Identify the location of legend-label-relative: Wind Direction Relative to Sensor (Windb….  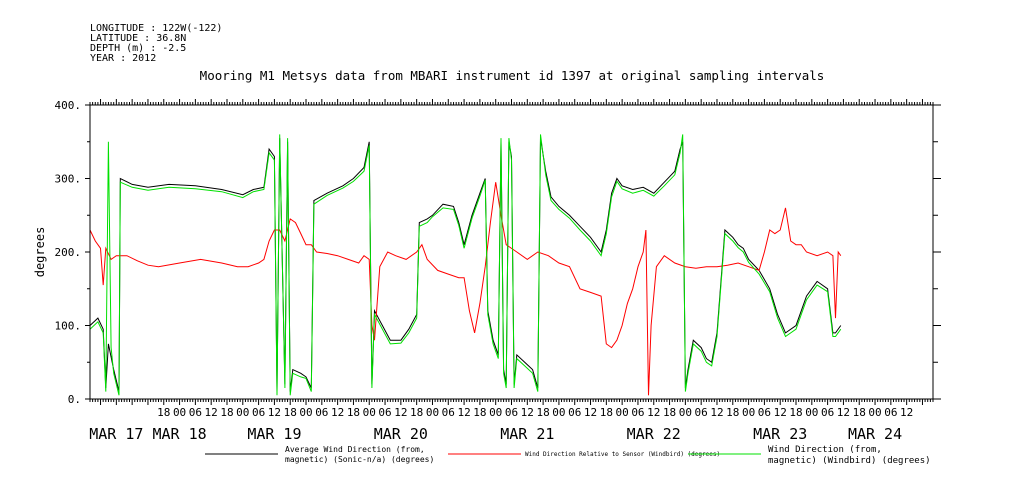
(622, 454).